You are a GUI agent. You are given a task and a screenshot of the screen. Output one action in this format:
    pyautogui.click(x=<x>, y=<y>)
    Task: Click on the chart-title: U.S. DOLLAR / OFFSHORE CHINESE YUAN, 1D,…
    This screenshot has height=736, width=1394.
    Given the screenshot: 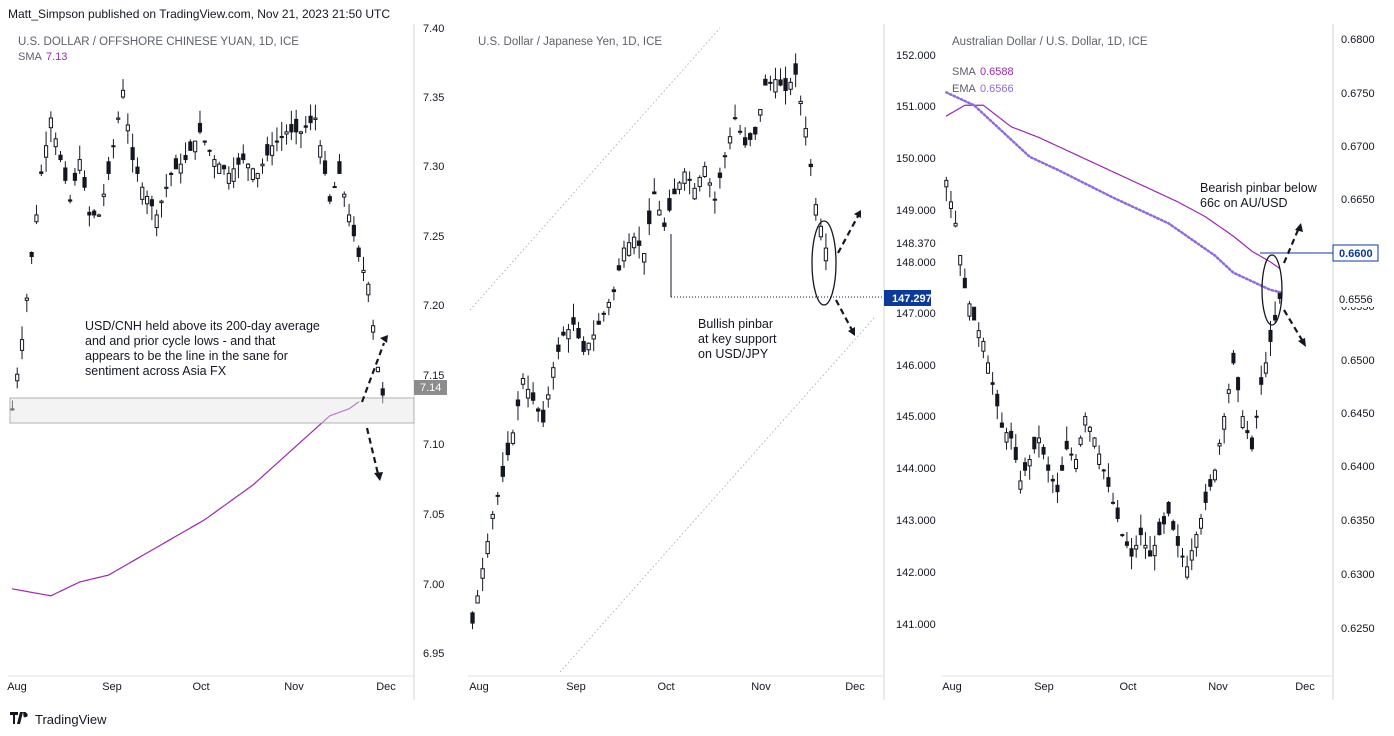 What is the action you would take?
    pyautogui.click(x=158, y=42)
    